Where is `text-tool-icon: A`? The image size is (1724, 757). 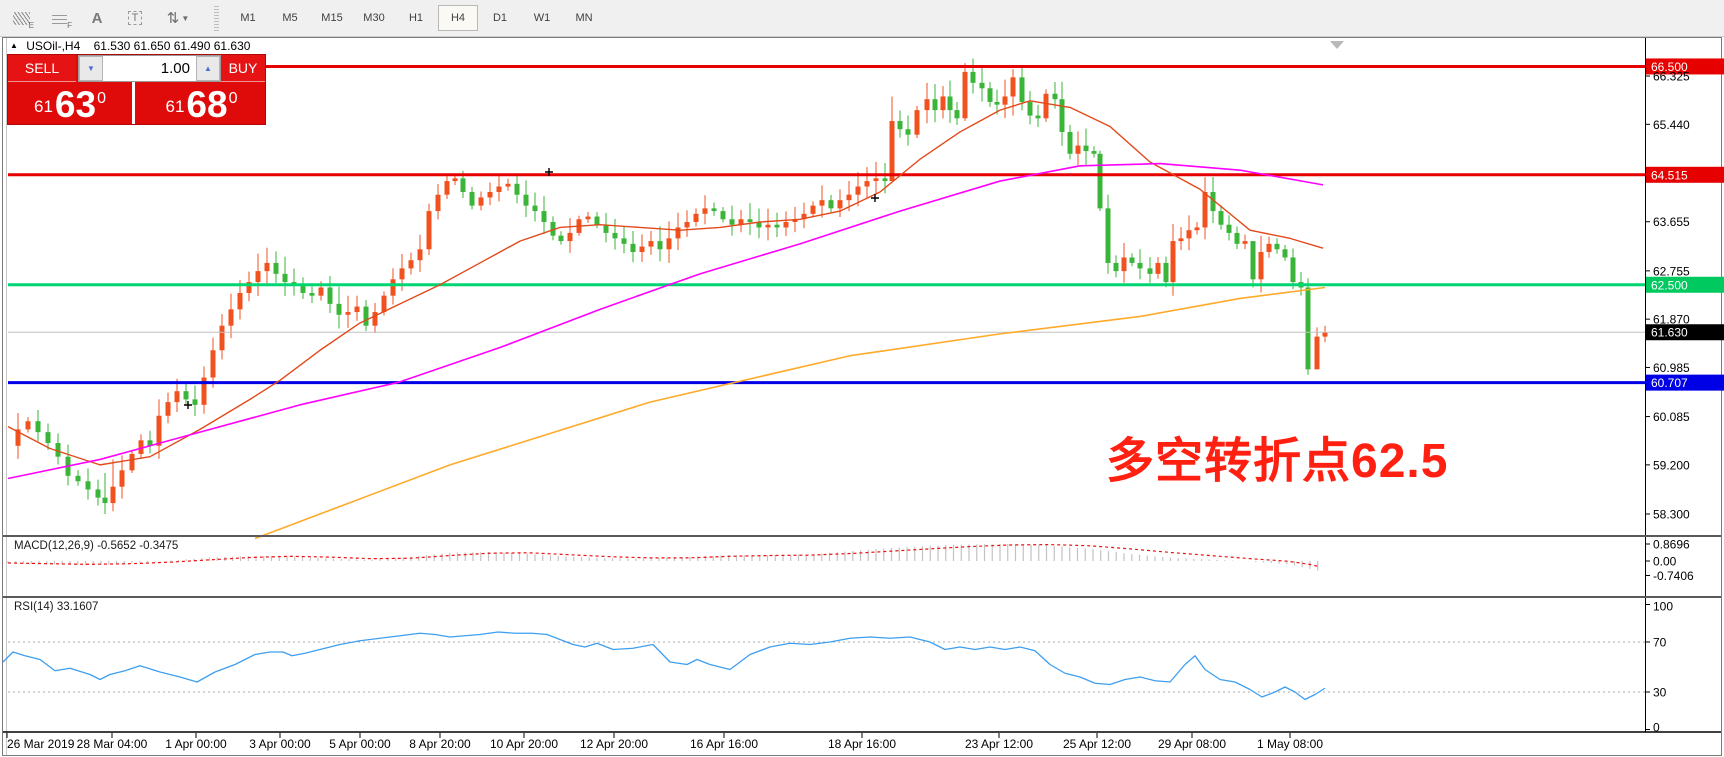
text-tool-icon: A is located at coordinates (97, 18).